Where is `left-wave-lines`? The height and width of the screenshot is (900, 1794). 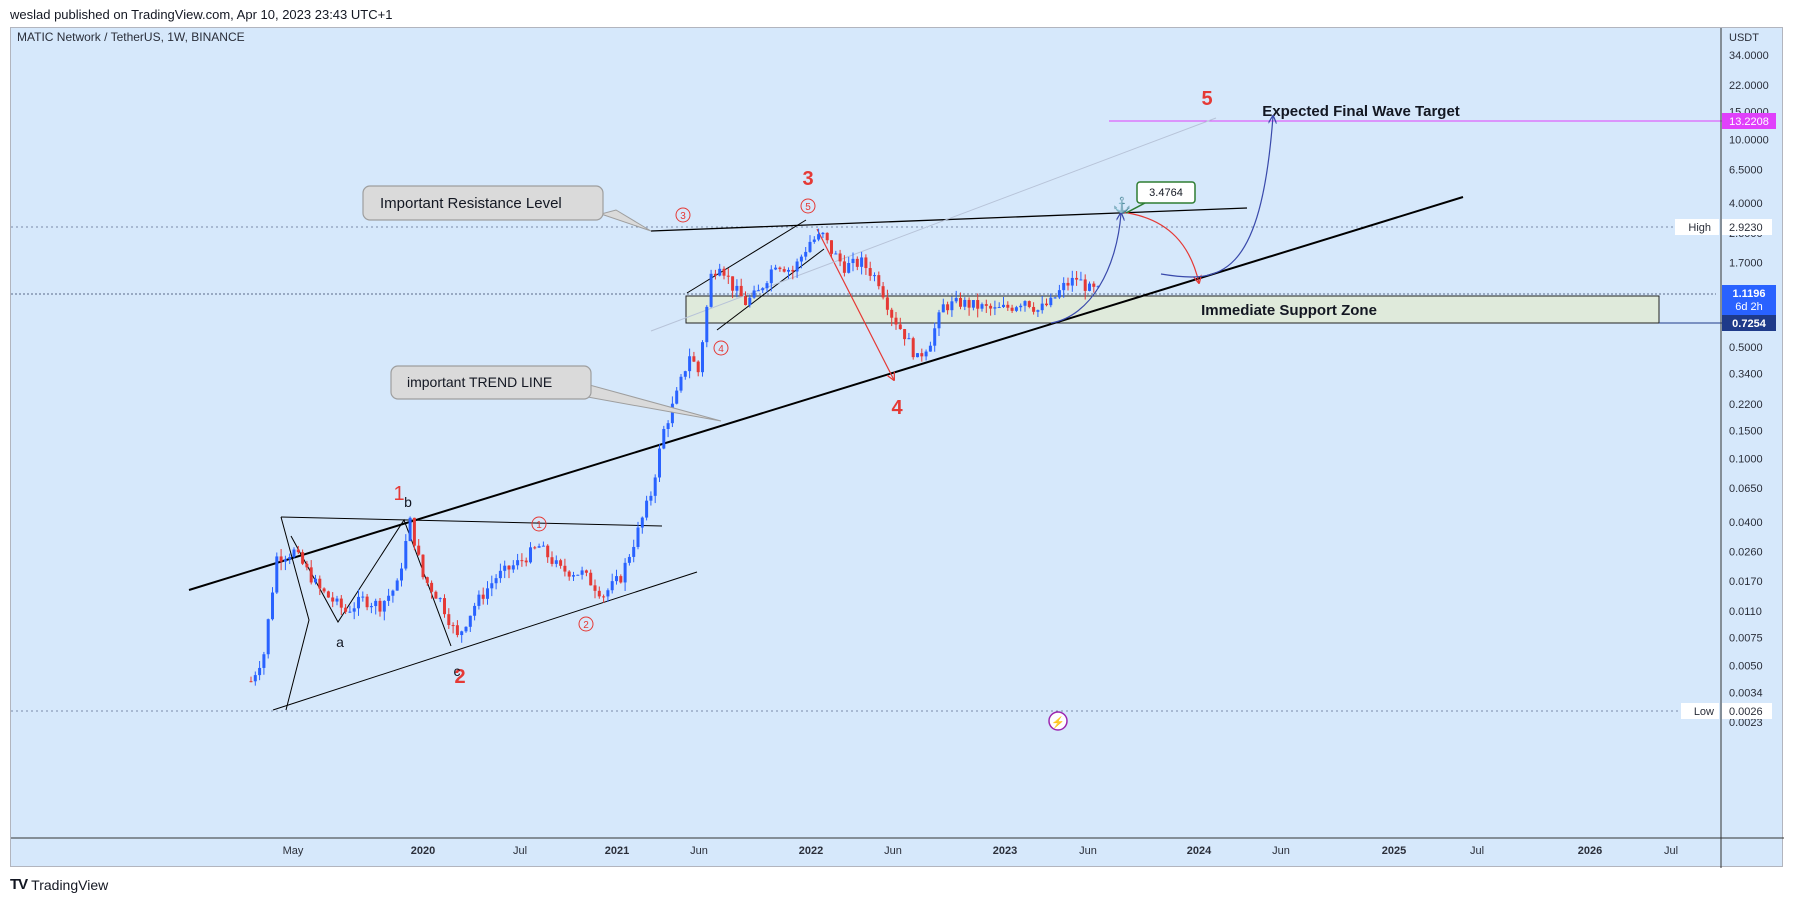 left-wave-lines is located at coordinates (295, 613).